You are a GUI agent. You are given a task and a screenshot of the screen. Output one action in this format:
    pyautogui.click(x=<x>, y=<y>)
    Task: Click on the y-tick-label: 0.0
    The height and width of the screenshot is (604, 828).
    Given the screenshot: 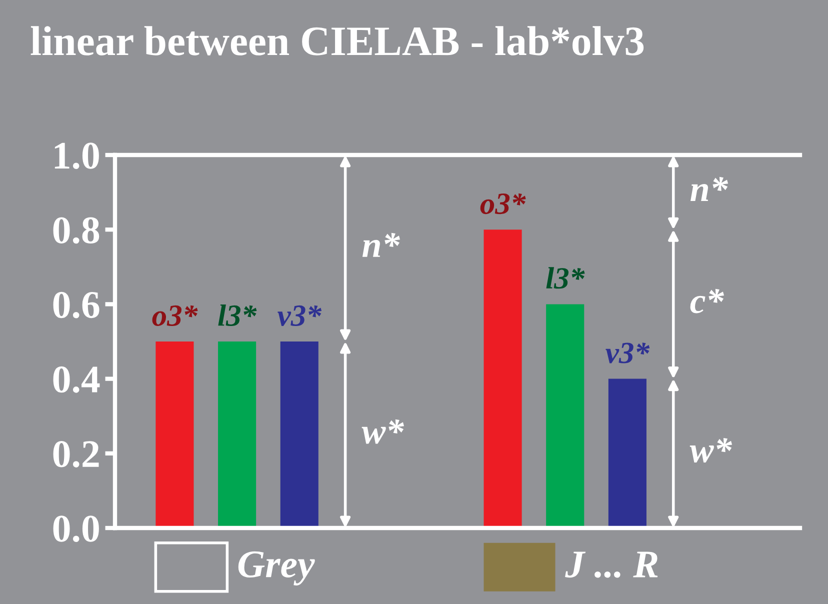 What is the action you would take?
    pyautogui.click(x=76, y=529)
    